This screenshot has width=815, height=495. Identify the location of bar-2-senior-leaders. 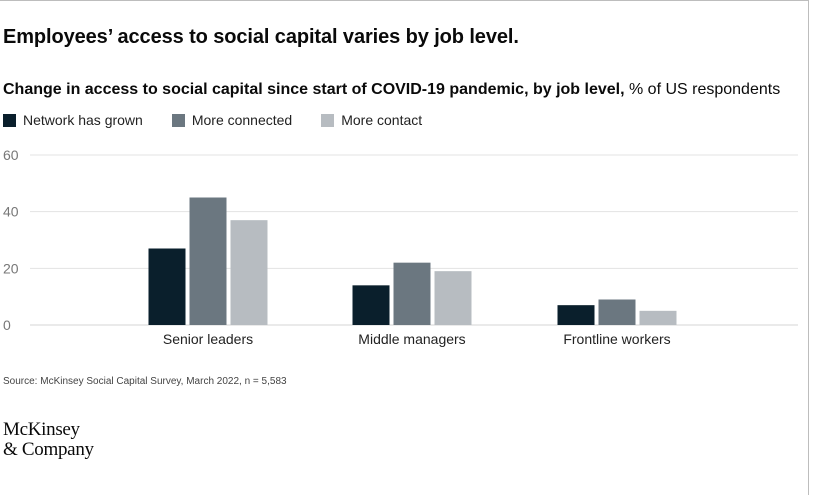
(208, 261).